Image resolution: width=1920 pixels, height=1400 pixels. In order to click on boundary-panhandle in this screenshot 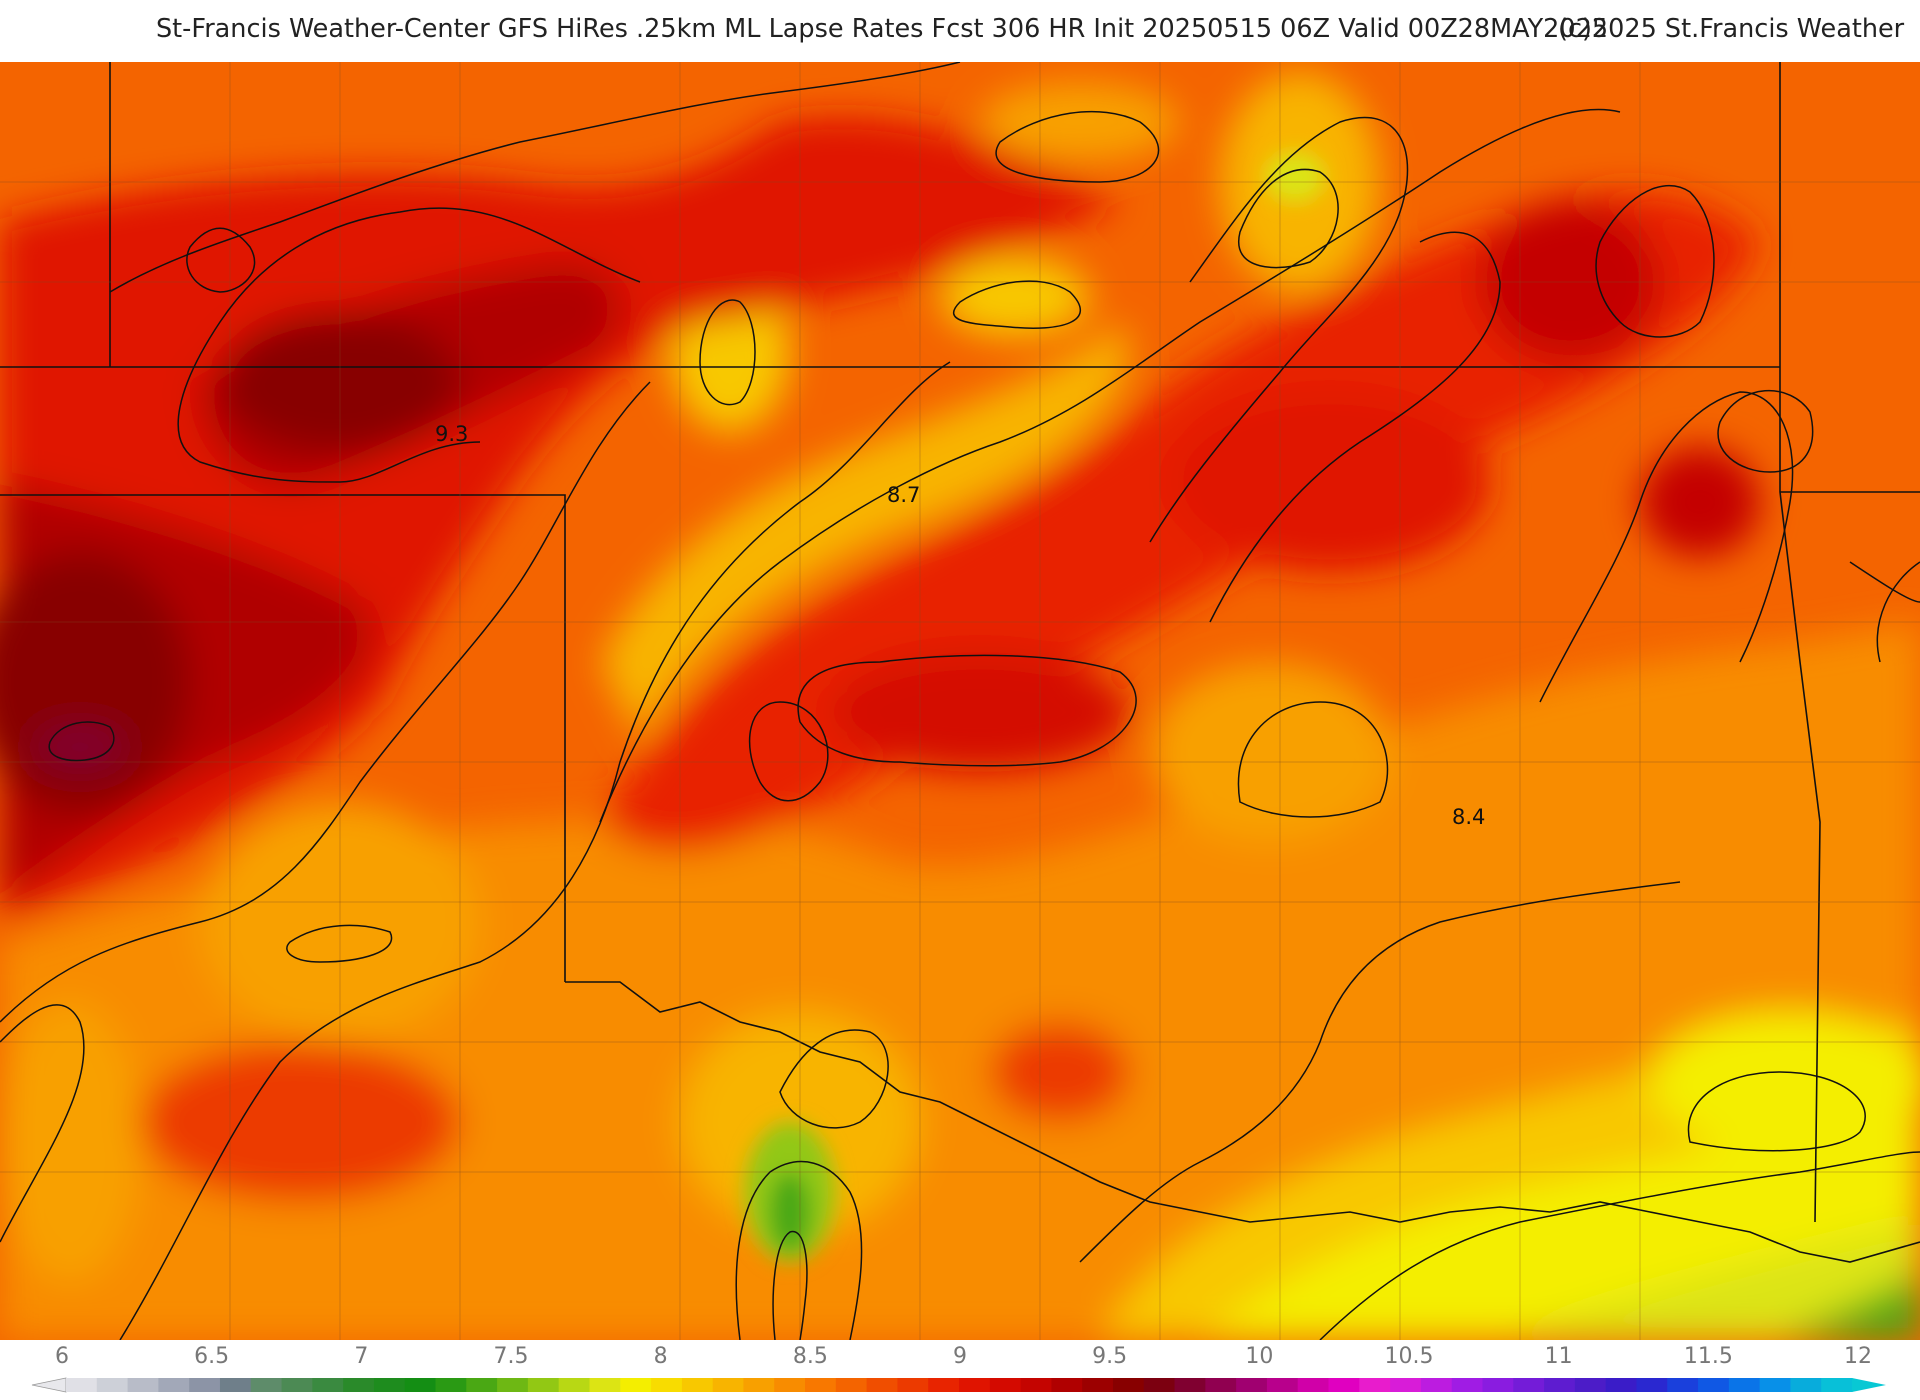, I will do `click(1242, 1122)`.